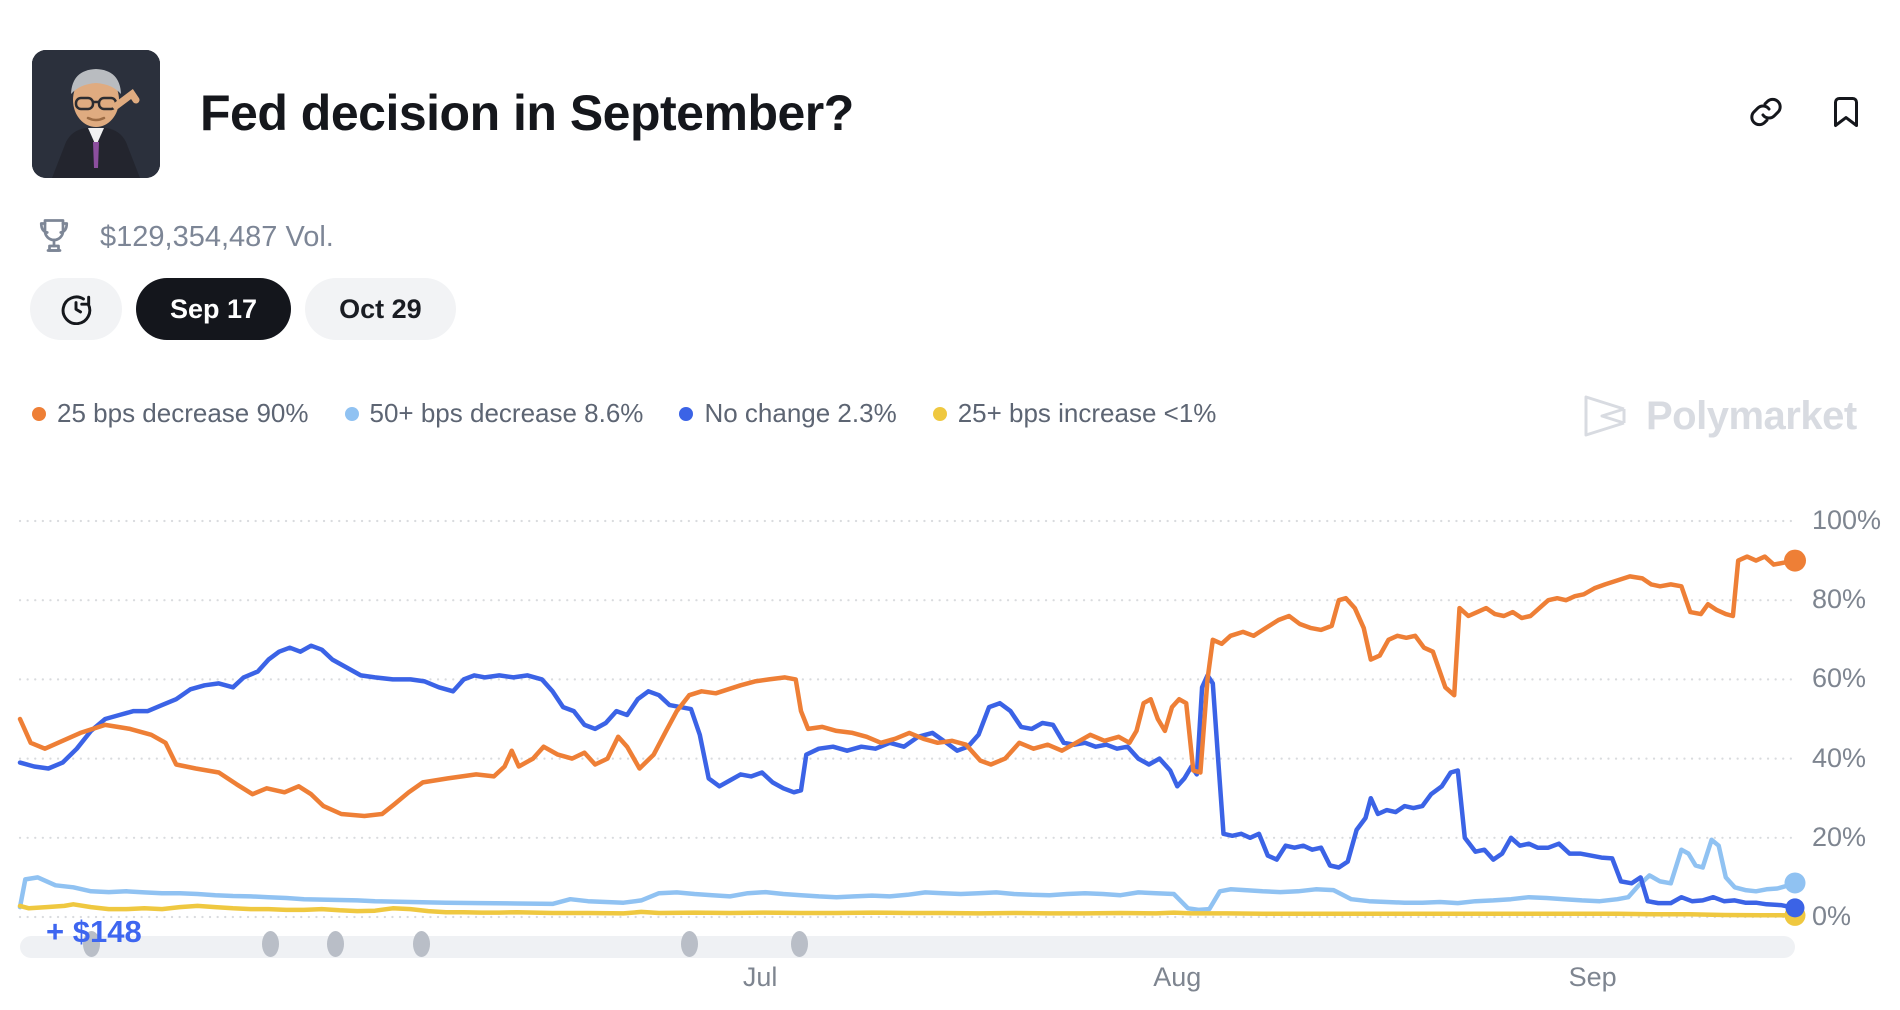 The image size is (1900, 1010). What do you see at coordinates (907, 910) in the screenshot?
I see `series-line-25-bps-increase` at bounding box center [907, 910].